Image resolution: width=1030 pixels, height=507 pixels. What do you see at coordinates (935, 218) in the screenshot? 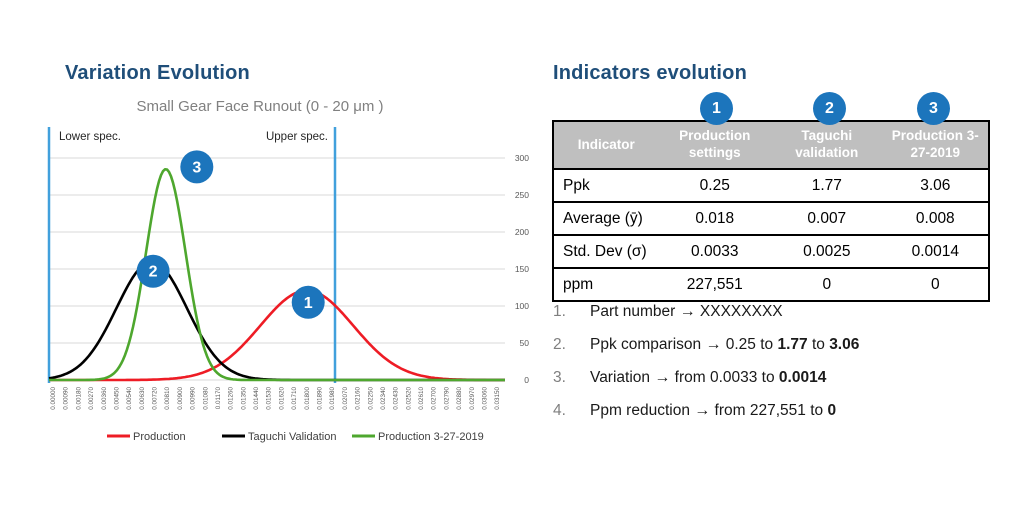
I see `table-cell: 0.008` at bounding box center [935, 218].